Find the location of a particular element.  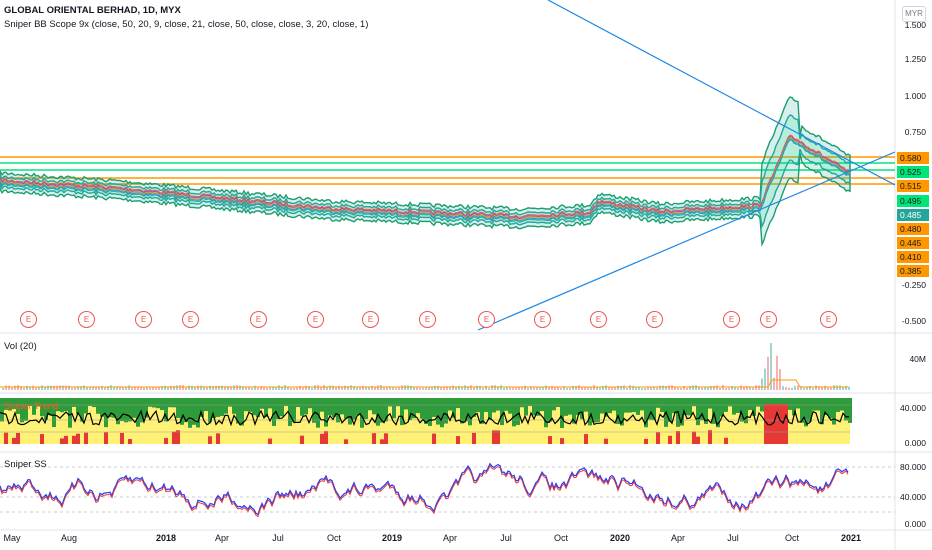

currency-badge: MYR is located at coordinates (914, 14).